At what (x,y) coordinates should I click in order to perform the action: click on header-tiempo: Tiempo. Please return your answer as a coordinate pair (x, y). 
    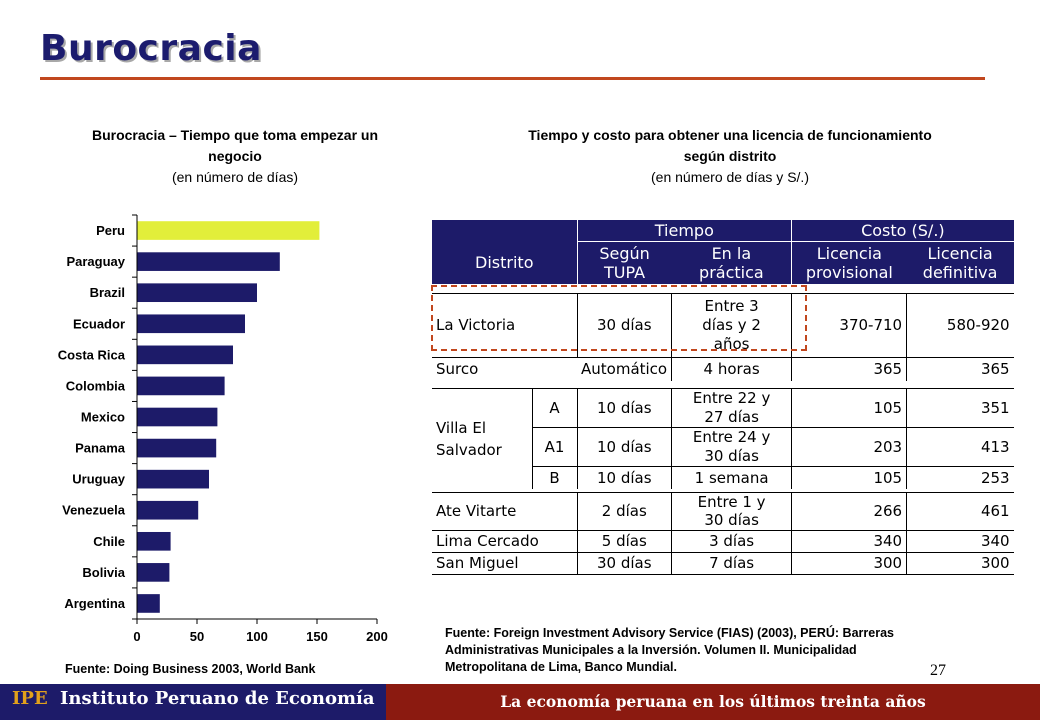
    Looking at the image, I should click on (684, 231).